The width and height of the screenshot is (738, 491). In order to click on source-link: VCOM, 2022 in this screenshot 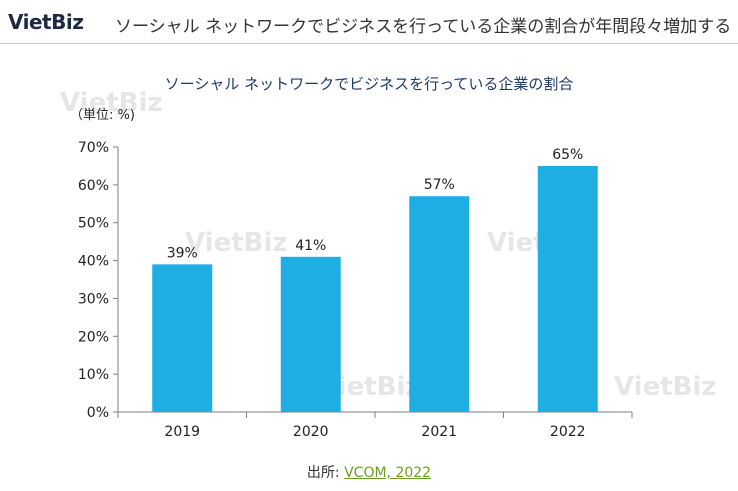, I will do `click(388, 473)`.